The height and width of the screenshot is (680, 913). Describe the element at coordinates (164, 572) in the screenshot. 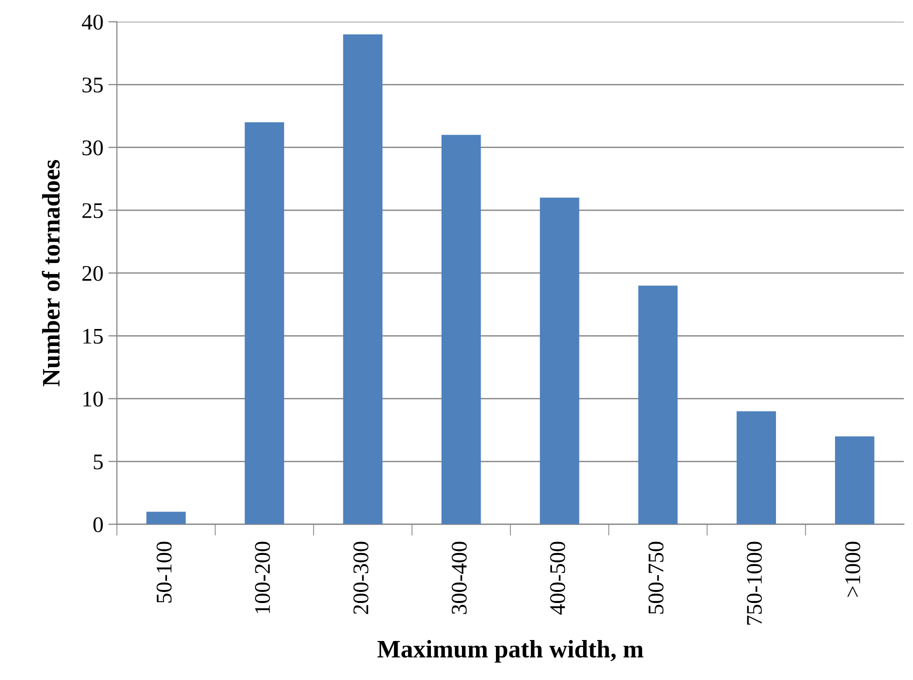

I see `x-tick-label: 50-100` at that location.